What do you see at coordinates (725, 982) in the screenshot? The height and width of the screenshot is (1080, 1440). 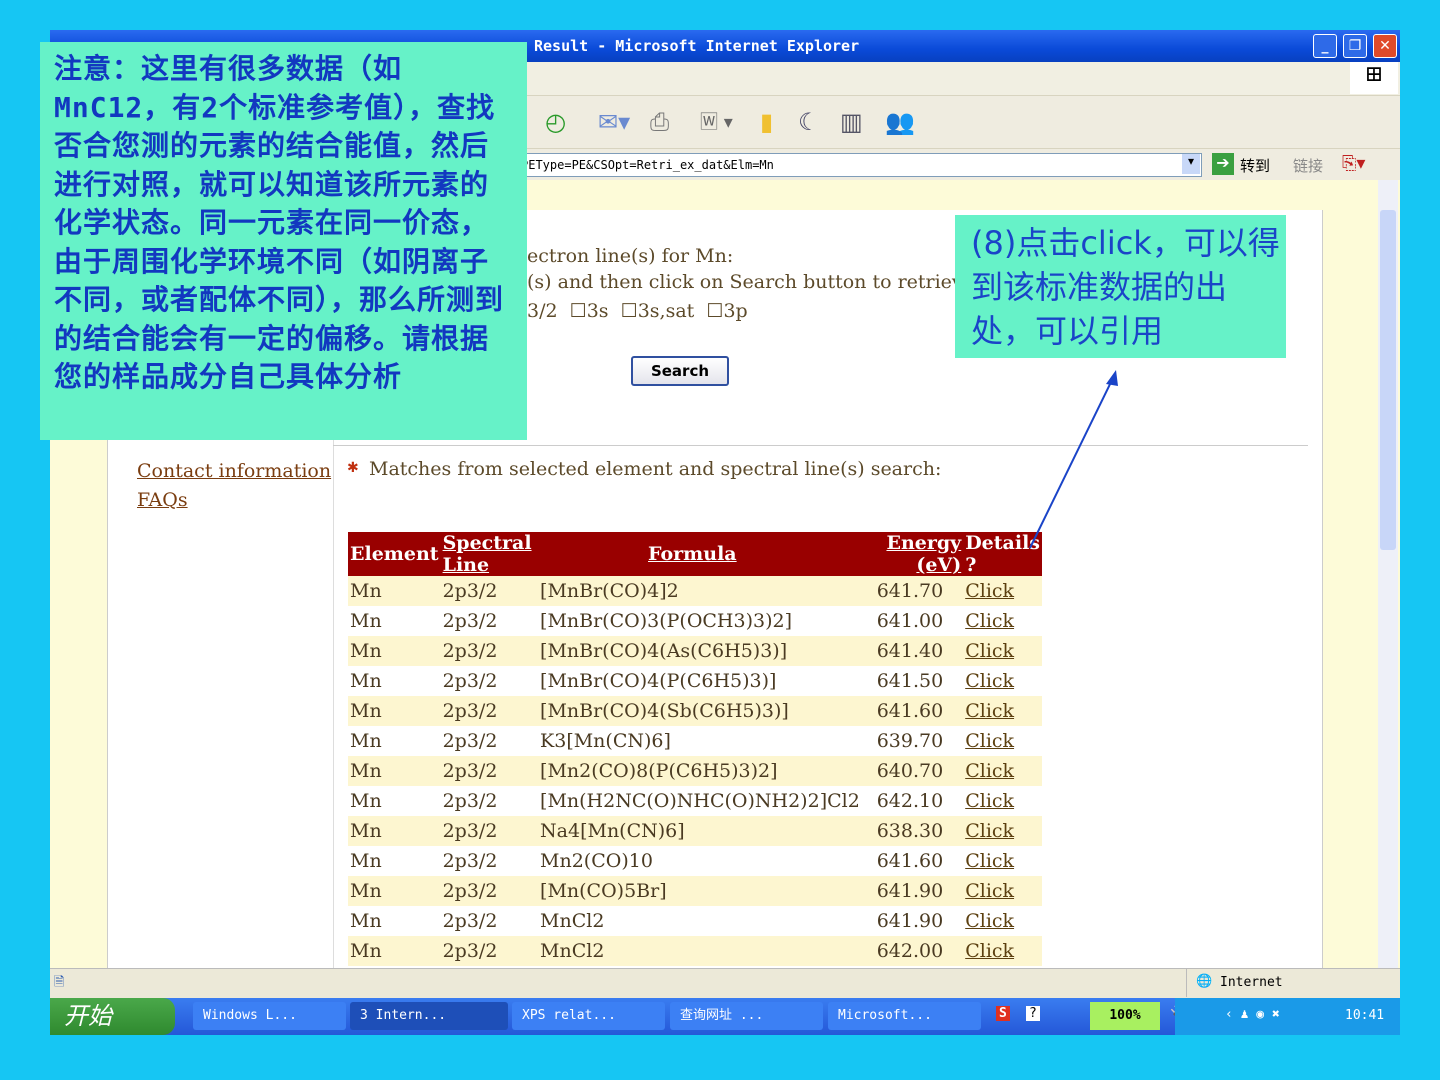 I see `status-bar: 🗎 🌐 Internet` at bounding box center [725, 982].